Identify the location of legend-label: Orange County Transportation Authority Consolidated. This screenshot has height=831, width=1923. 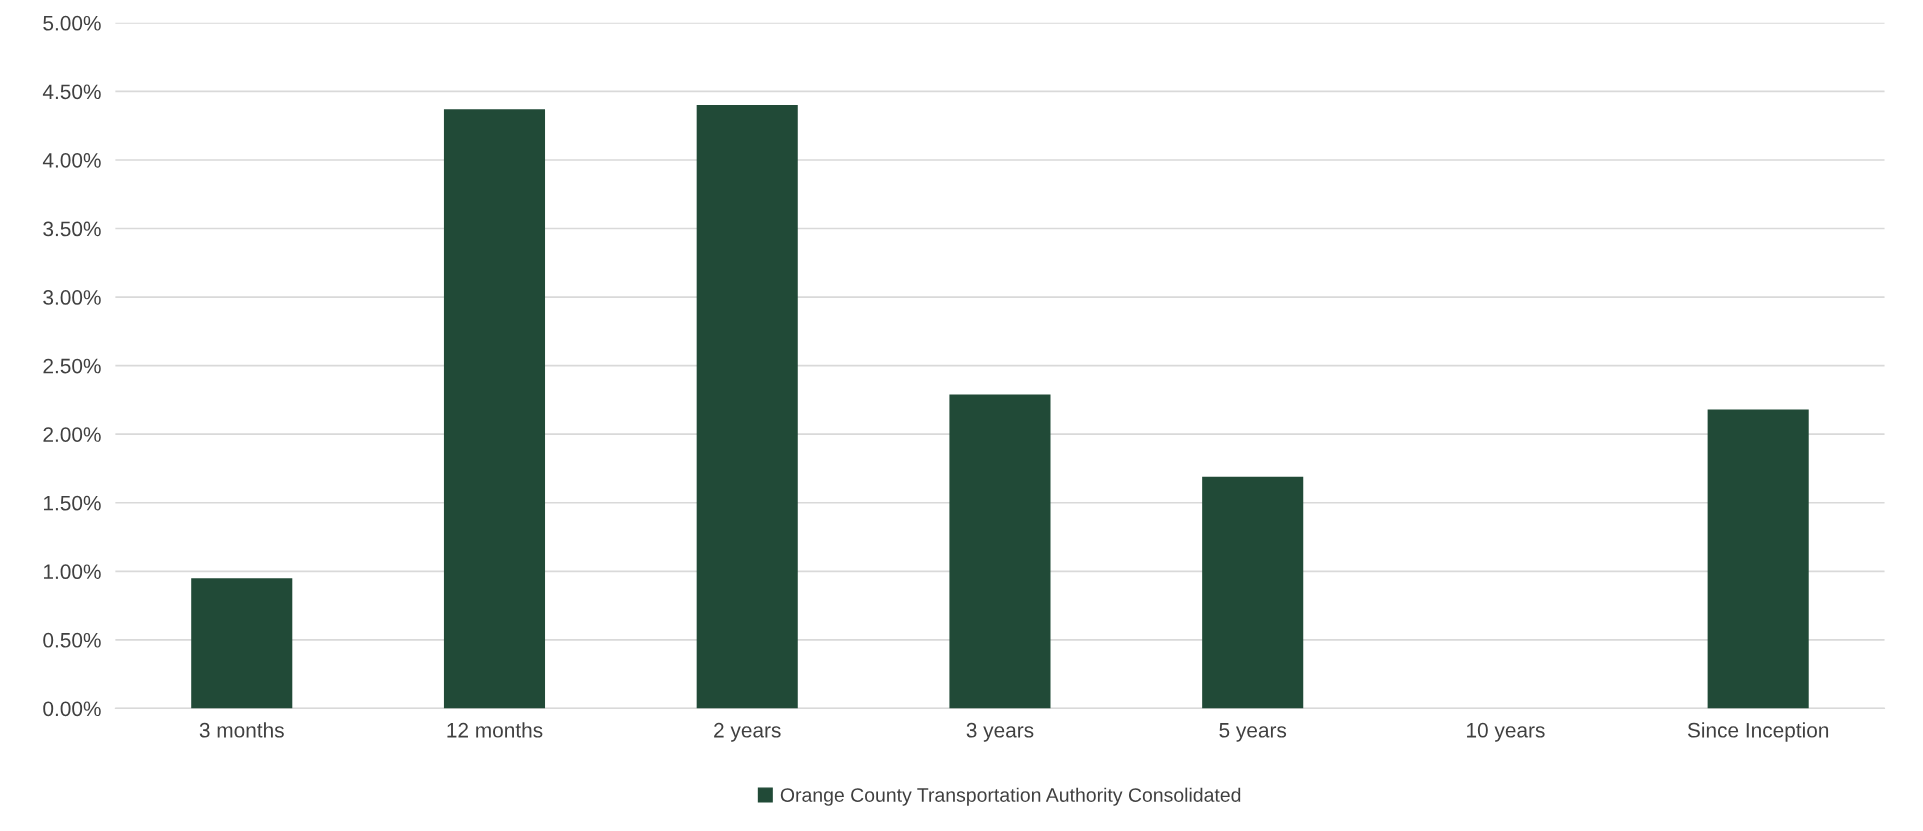
(1010, 796).